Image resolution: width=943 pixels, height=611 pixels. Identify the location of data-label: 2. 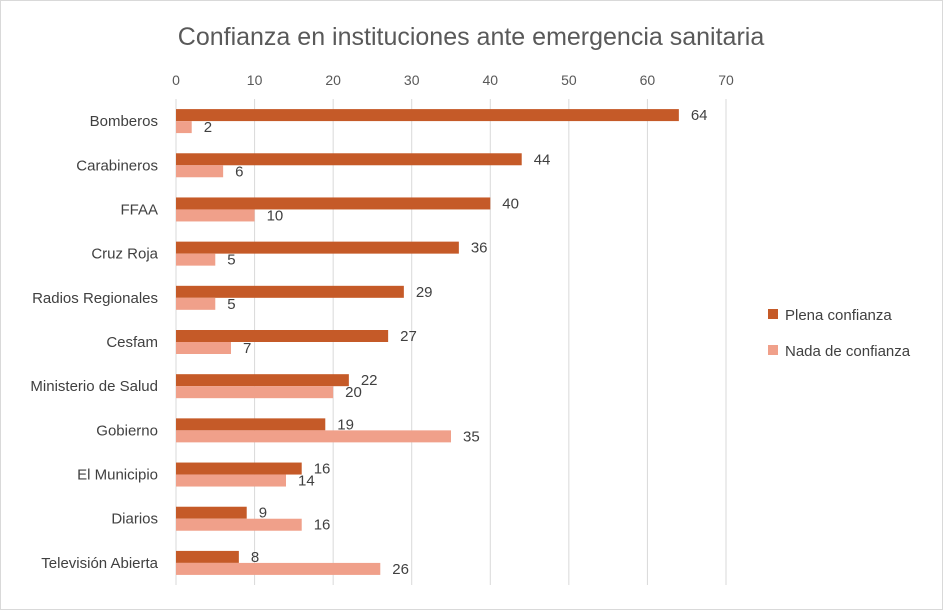
(208, 127).